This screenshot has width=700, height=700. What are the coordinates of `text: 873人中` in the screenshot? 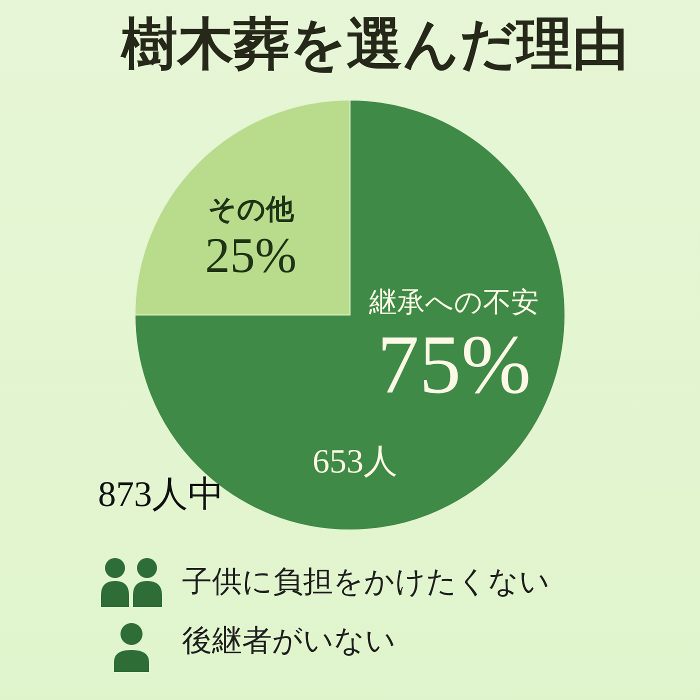 It's located at (161, 494).